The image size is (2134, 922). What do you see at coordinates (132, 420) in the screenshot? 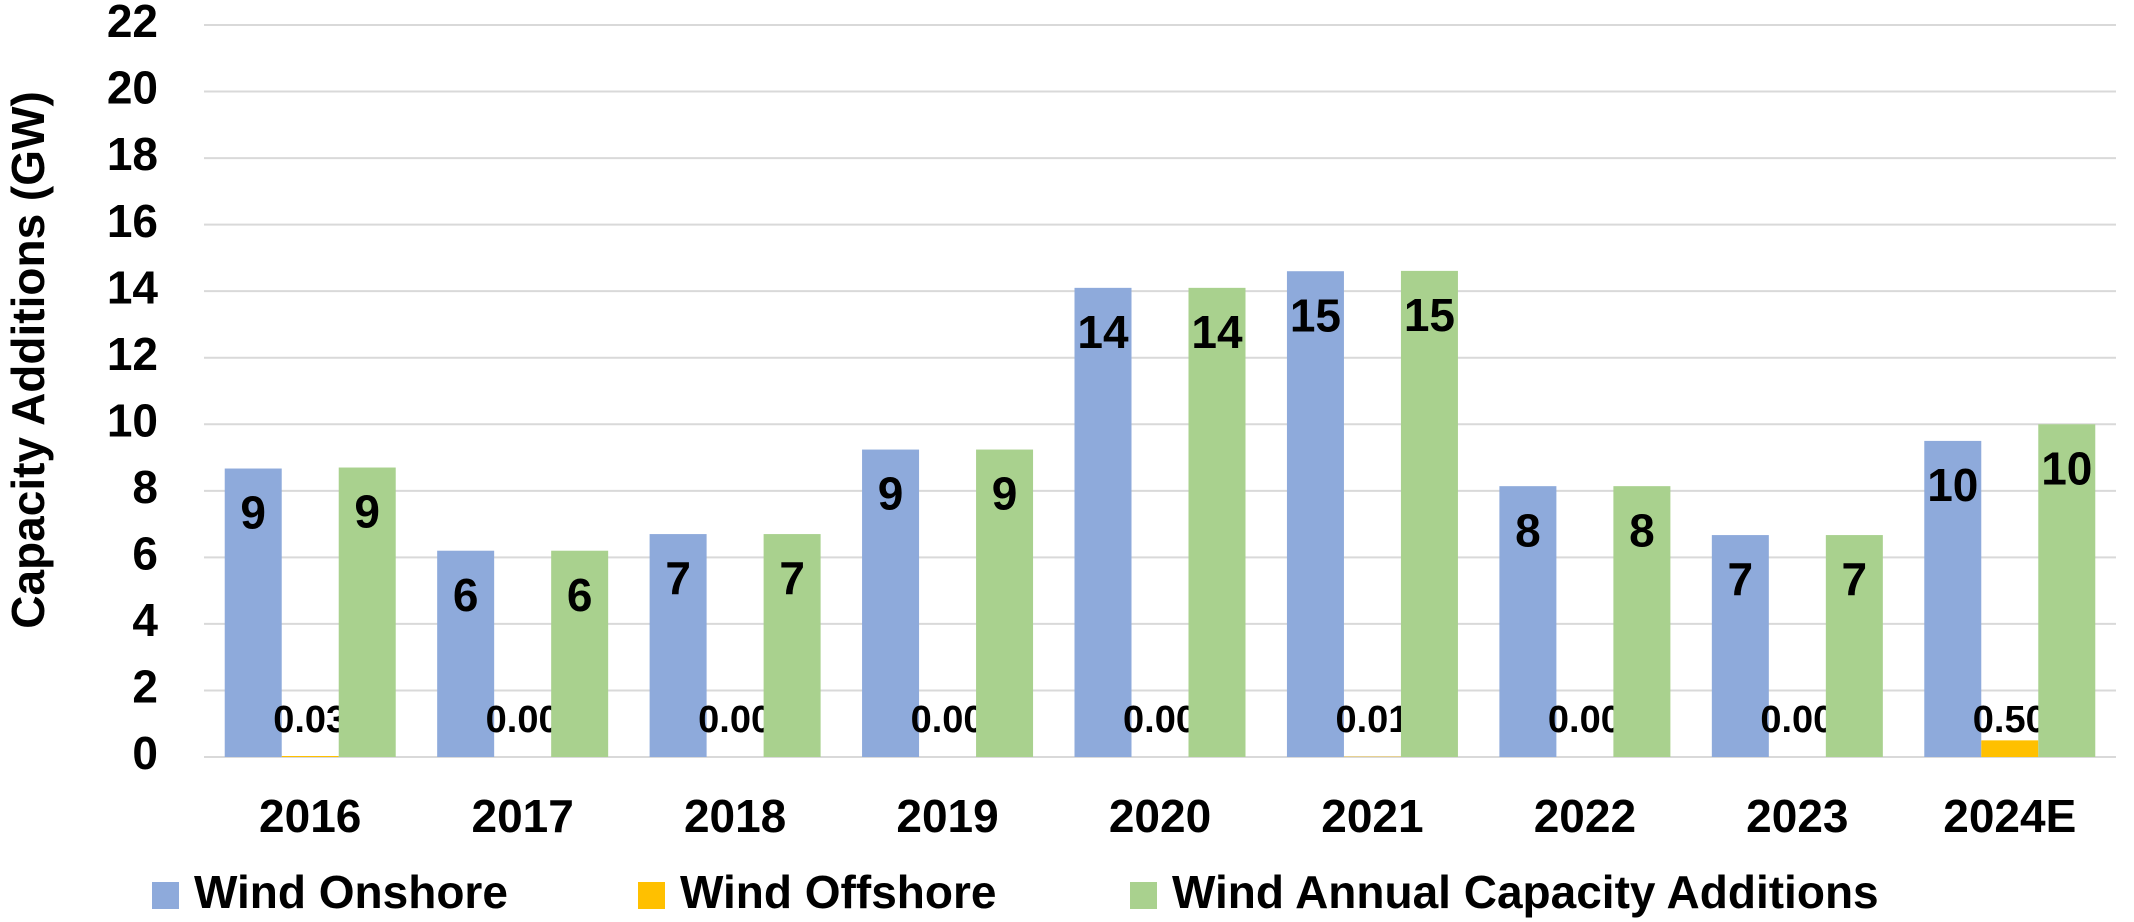
I see `y-tick-label: 10` at bounding box center [132, 420].